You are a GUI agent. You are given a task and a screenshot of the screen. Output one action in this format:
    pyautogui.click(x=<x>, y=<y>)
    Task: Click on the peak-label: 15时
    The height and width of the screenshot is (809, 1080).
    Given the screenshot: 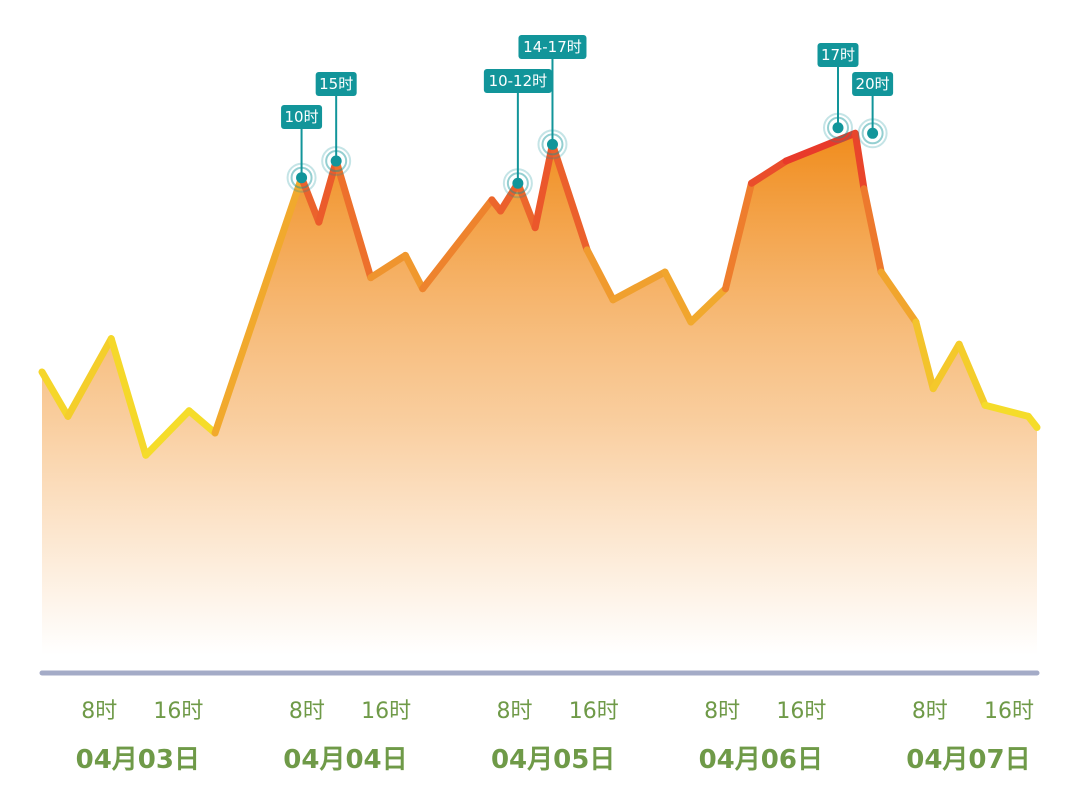 What is the action you would take?
    pyautogui.click(x=336, y=84)
    